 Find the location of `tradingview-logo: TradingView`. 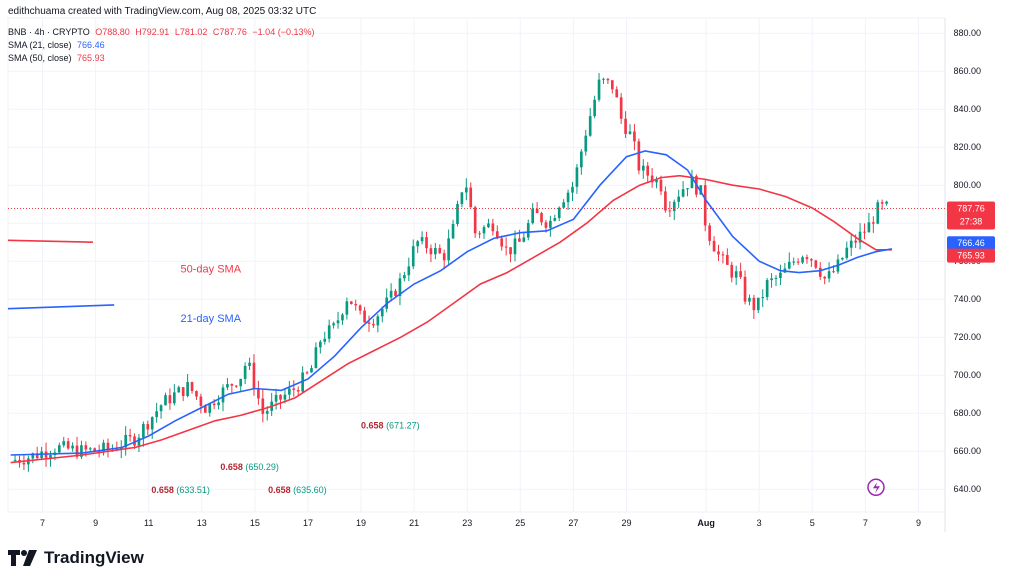

tradingview-logo: TradingView is located at coordinates (76, 558).